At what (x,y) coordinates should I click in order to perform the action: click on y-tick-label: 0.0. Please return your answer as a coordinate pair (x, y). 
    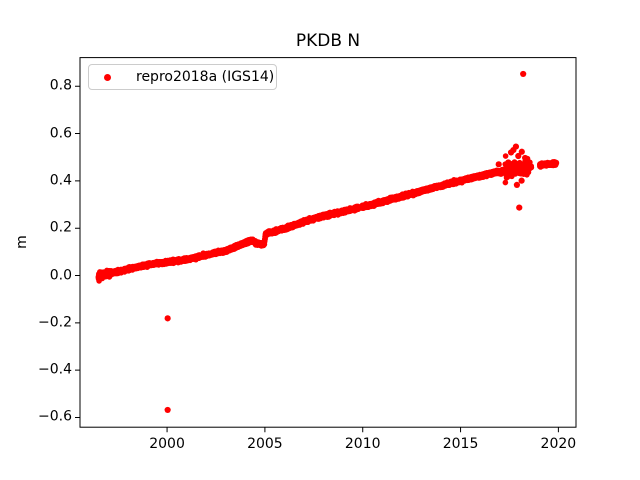
    Looking at the image, I should click on (60, 275).